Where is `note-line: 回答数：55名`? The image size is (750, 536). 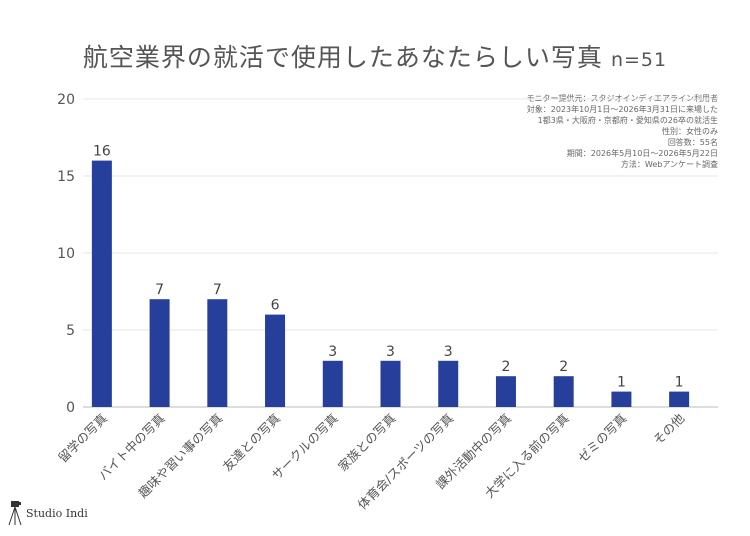
note-line: 回答数：55名 is located at coordinates (692, 142).